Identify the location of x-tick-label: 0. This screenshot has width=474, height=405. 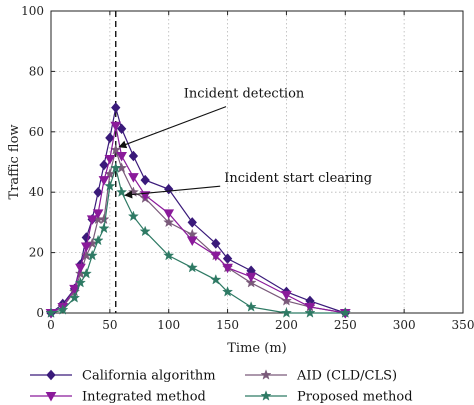
(51, 325).